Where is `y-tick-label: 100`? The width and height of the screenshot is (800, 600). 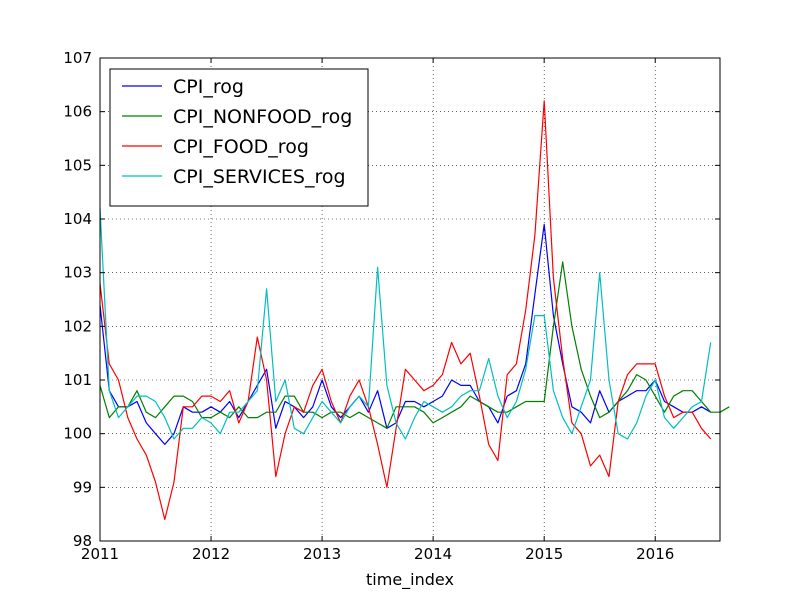
y-tick-label: 100 is located at coordinates (77, 434).